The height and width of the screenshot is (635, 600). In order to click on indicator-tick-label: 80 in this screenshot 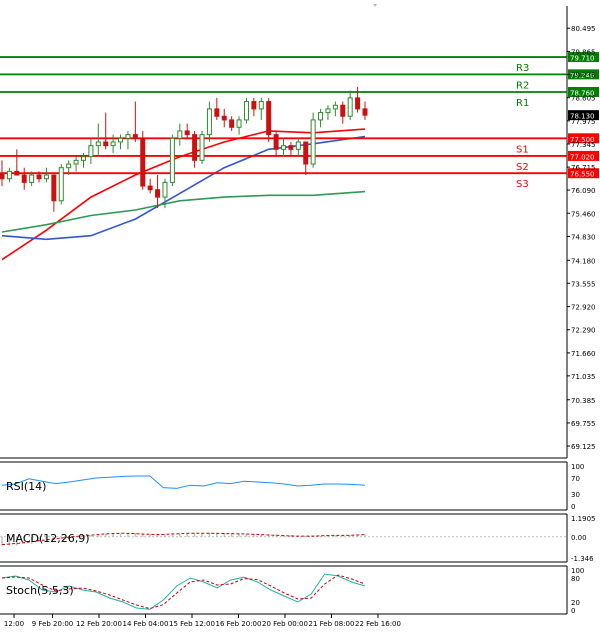, I will do `click(575, 579)`.